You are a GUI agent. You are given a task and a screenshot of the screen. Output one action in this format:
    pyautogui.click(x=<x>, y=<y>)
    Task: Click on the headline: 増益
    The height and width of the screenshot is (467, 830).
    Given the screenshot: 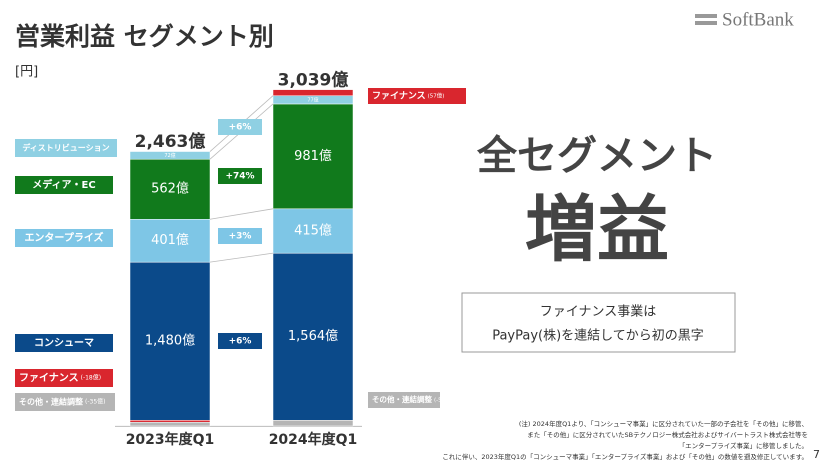 What is the action you would take?
    pyautogui.click(x=597, y=230)
    